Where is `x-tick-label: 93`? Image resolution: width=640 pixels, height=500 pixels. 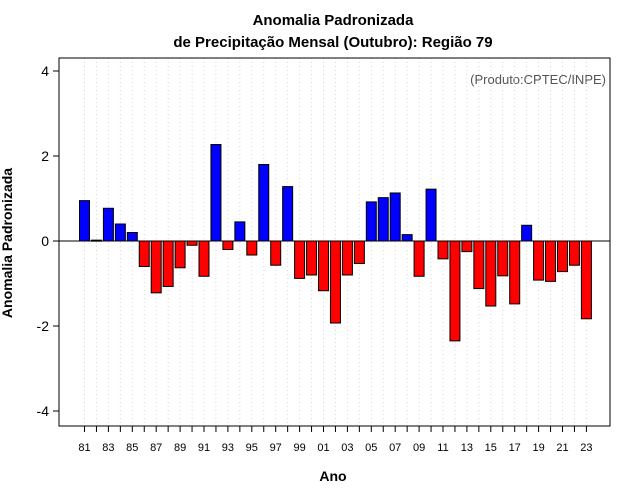
x-tick-label: 93 is located at coordinates (228, 448).